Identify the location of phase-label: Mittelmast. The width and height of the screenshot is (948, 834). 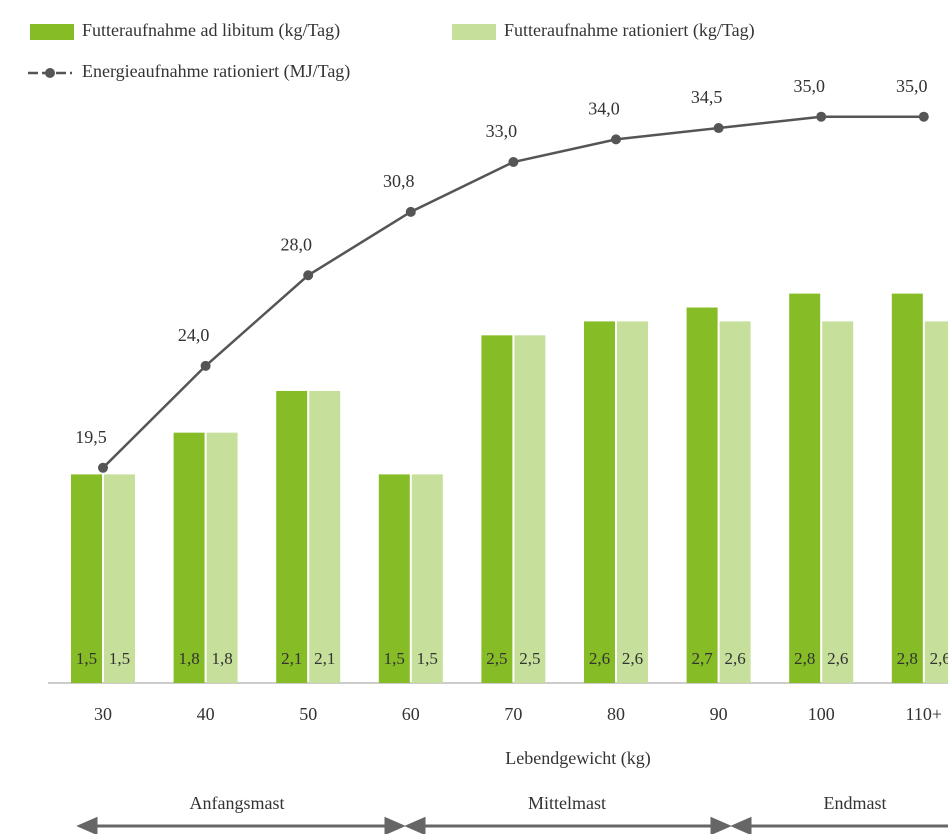
(567, 803).